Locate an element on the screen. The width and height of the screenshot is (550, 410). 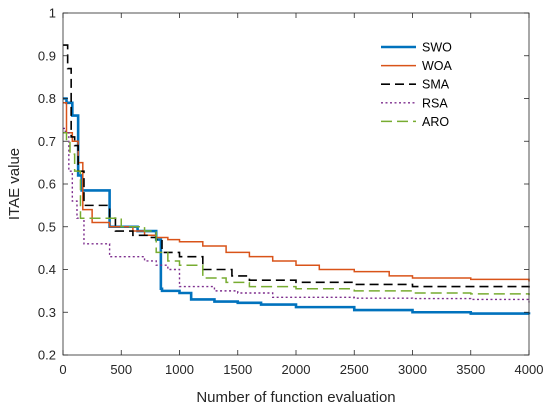
x-tick-label: 3500 is located at coordinates (470, 369).